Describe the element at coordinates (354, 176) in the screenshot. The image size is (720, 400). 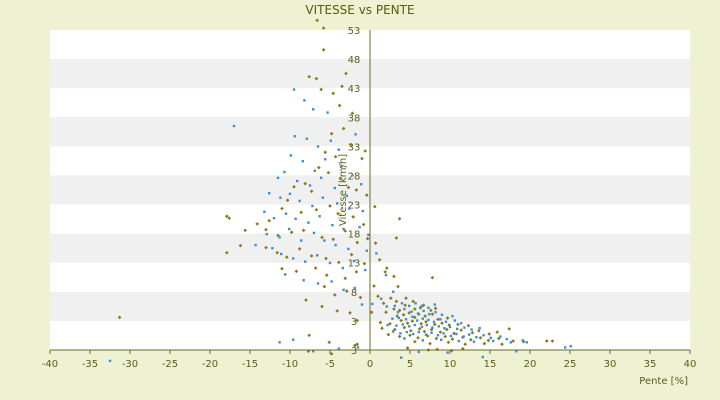
I see `y-tick-label: 28` at that location.